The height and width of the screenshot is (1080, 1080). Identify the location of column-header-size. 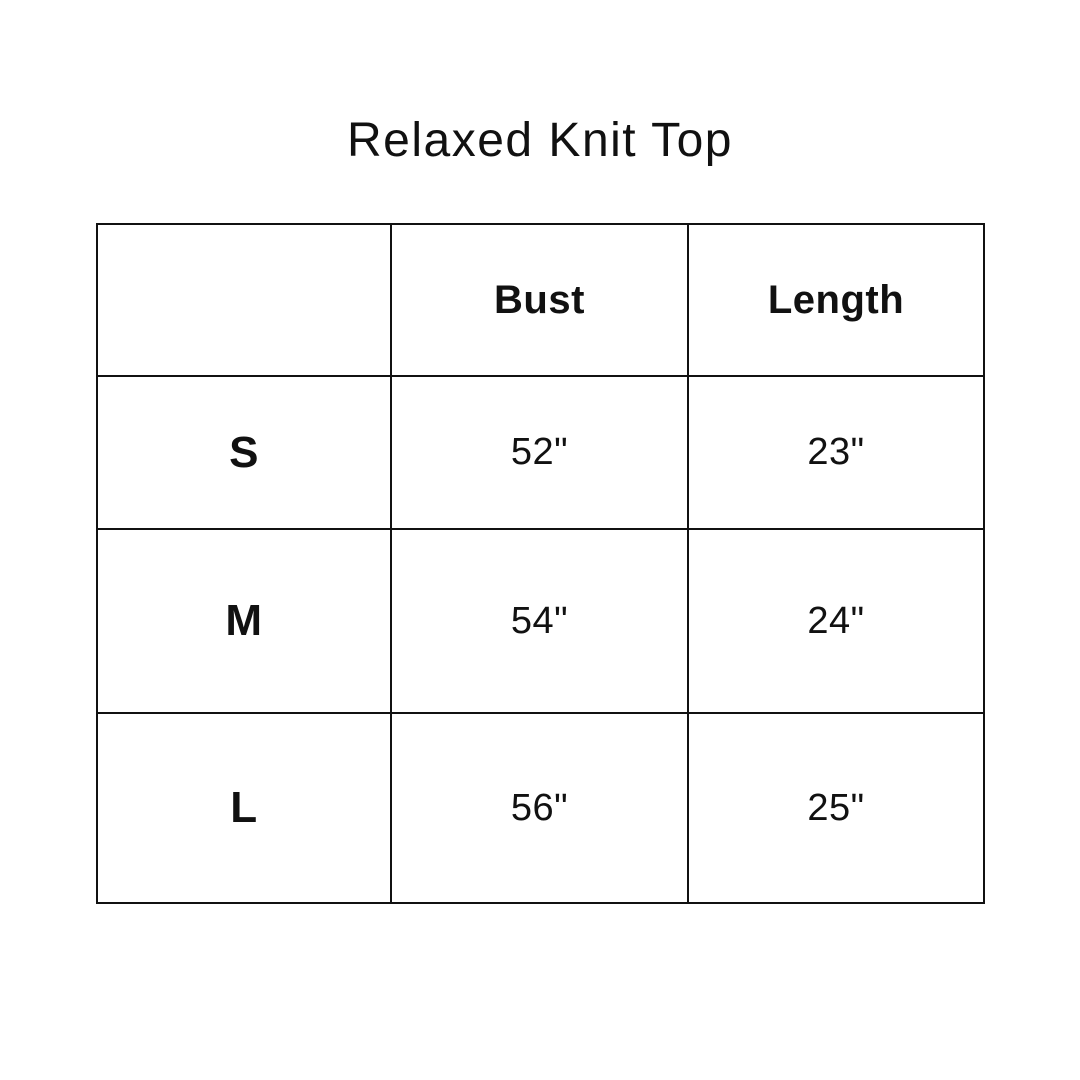
(244, 300).